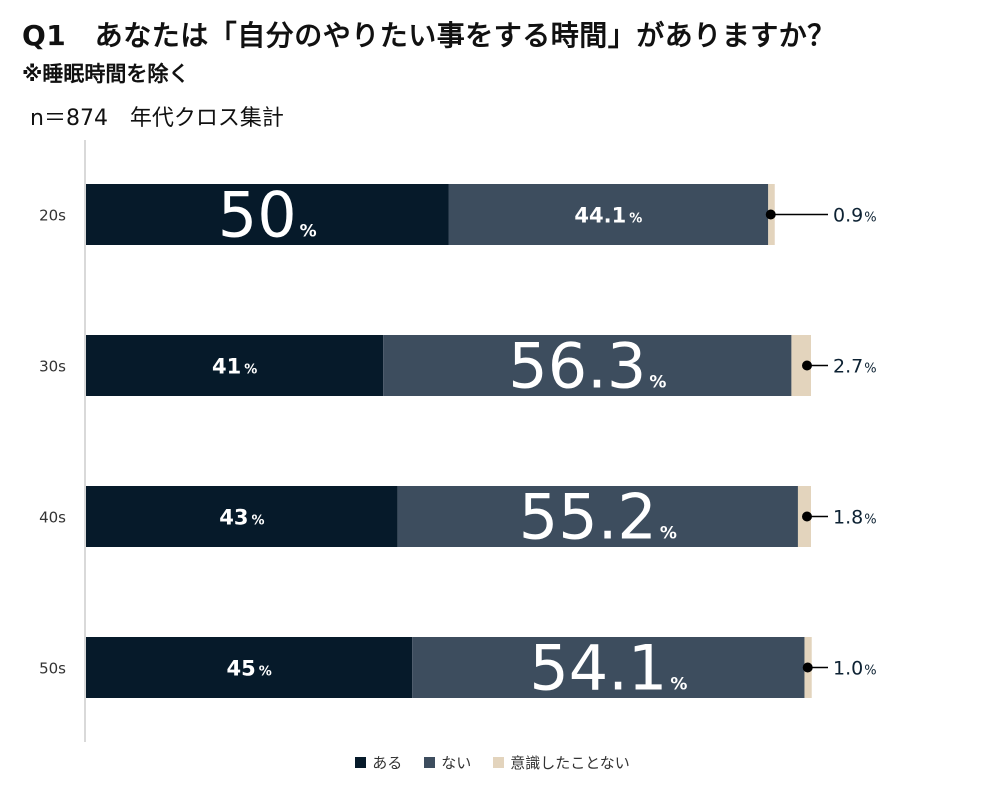 Image resolution: width=985 pixels, height=793 pixels. I want to click on data-label-20s-series-0: 50%, so click(267, 215).